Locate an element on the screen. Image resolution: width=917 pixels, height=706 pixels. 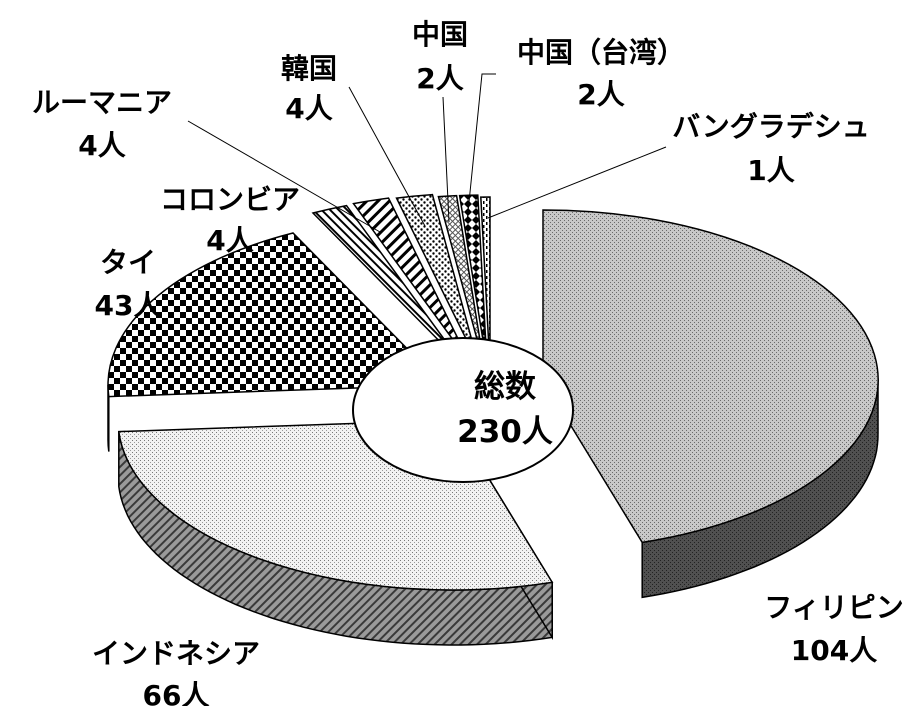
slice-label-name-2: タイ is located at coordinates (128, 262).